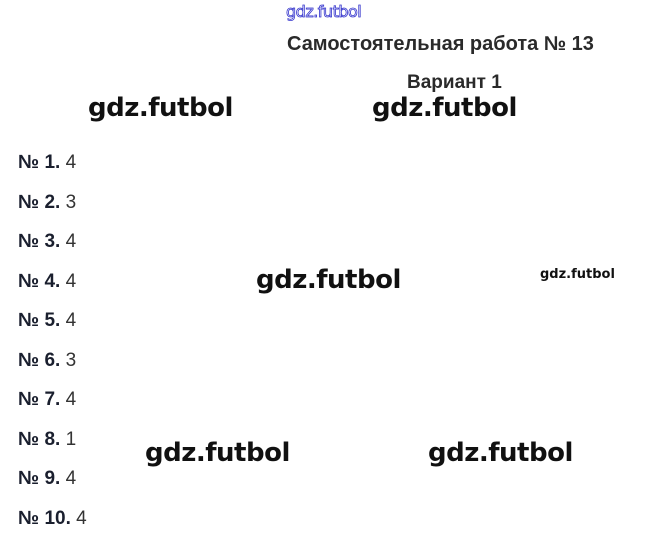 The image size is (653, 538). I want to click on answer-item: № 8. 1, so click(47, 440).